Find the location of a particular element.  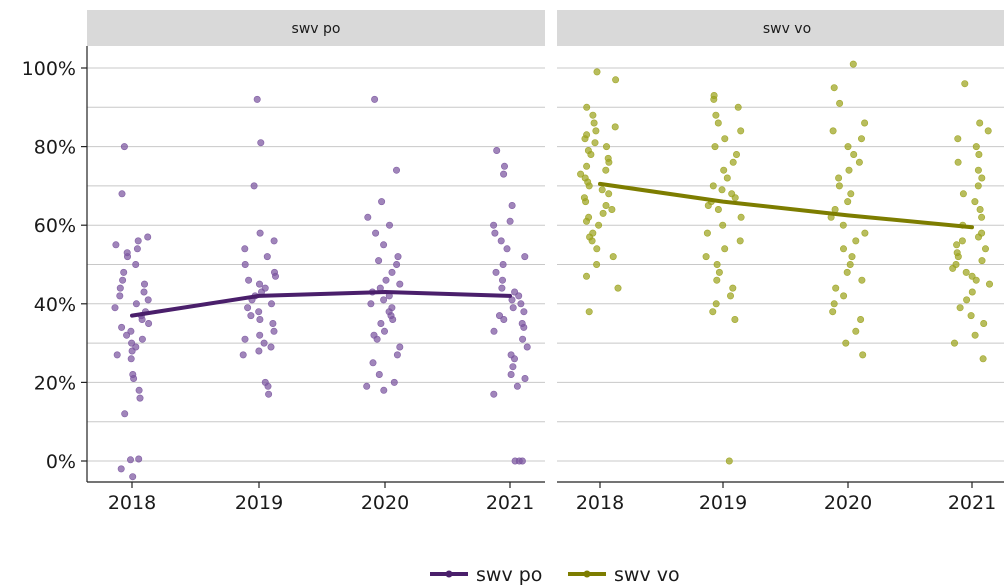

trend-line-swv-po is located at coordinates (321, 304).